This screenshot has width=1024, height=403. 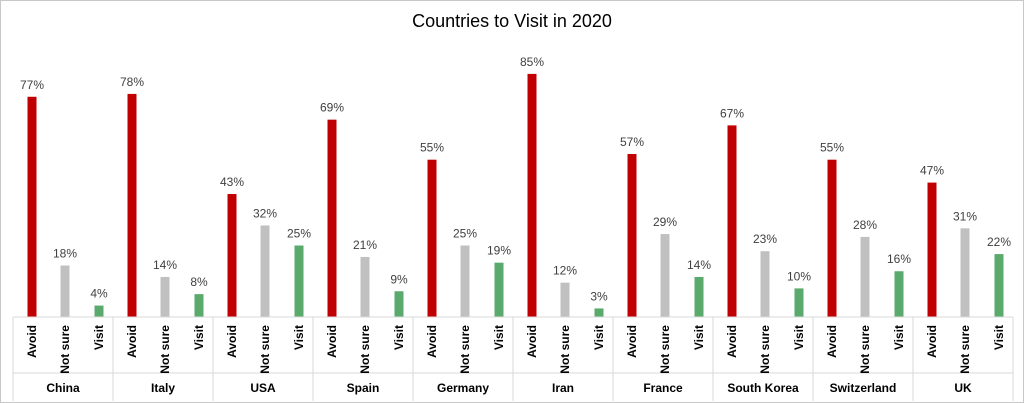 What do you see at coordinates (963, 388) in the screenshot?
I see `category-label: UK` at bounding box center [963, 388].